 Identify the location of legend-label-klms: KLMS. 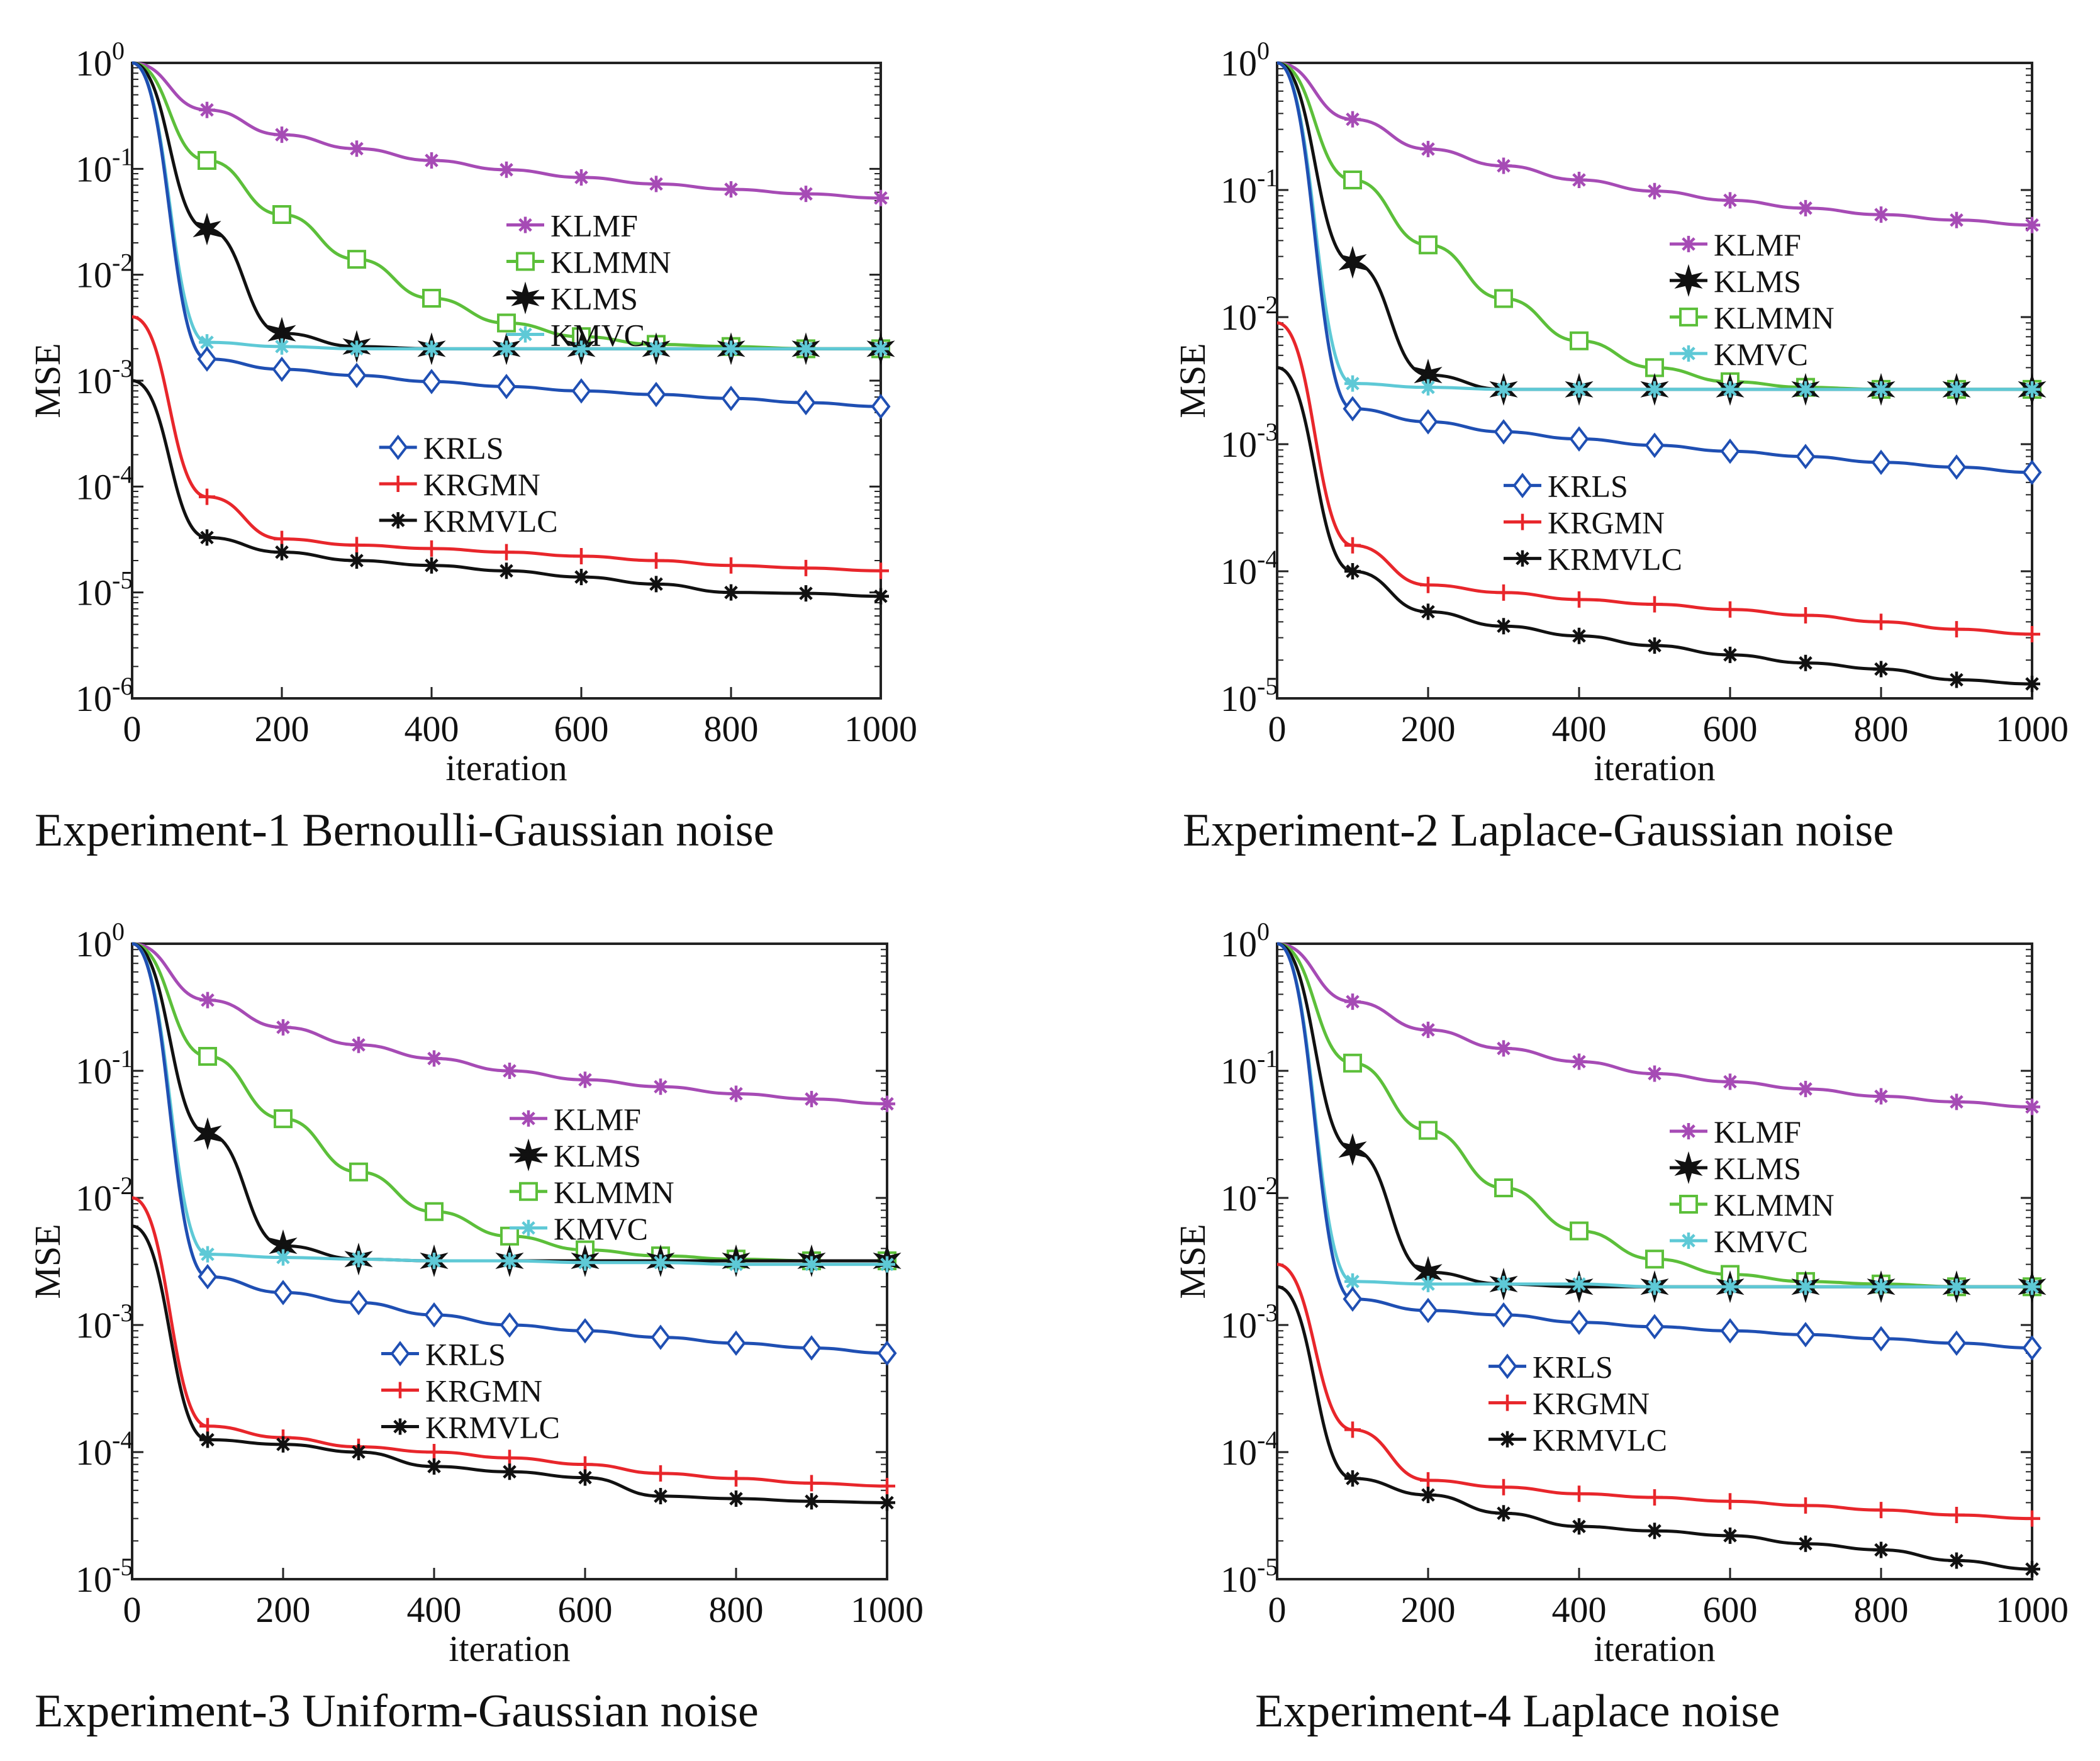
(1757, 281).